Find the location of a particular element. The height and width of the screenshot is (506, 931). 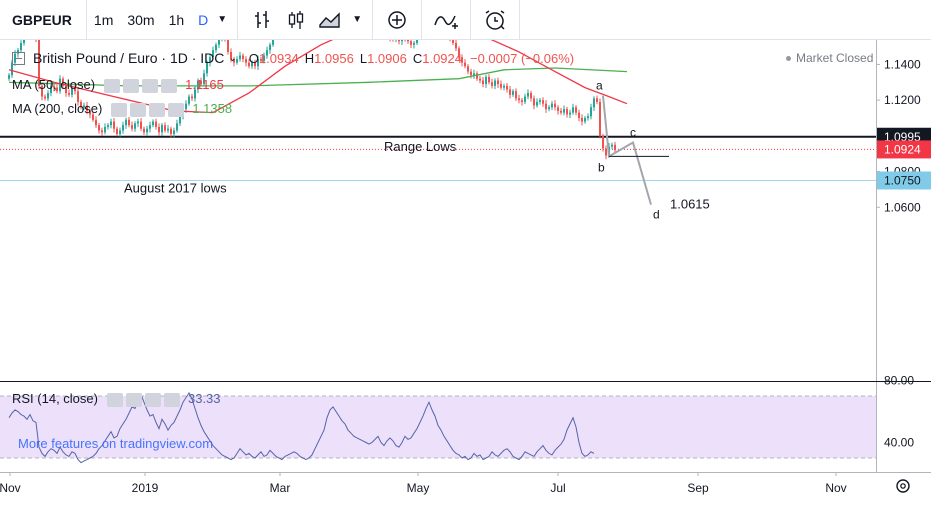

wave-a-label: a is located at coordinates (599, 86).